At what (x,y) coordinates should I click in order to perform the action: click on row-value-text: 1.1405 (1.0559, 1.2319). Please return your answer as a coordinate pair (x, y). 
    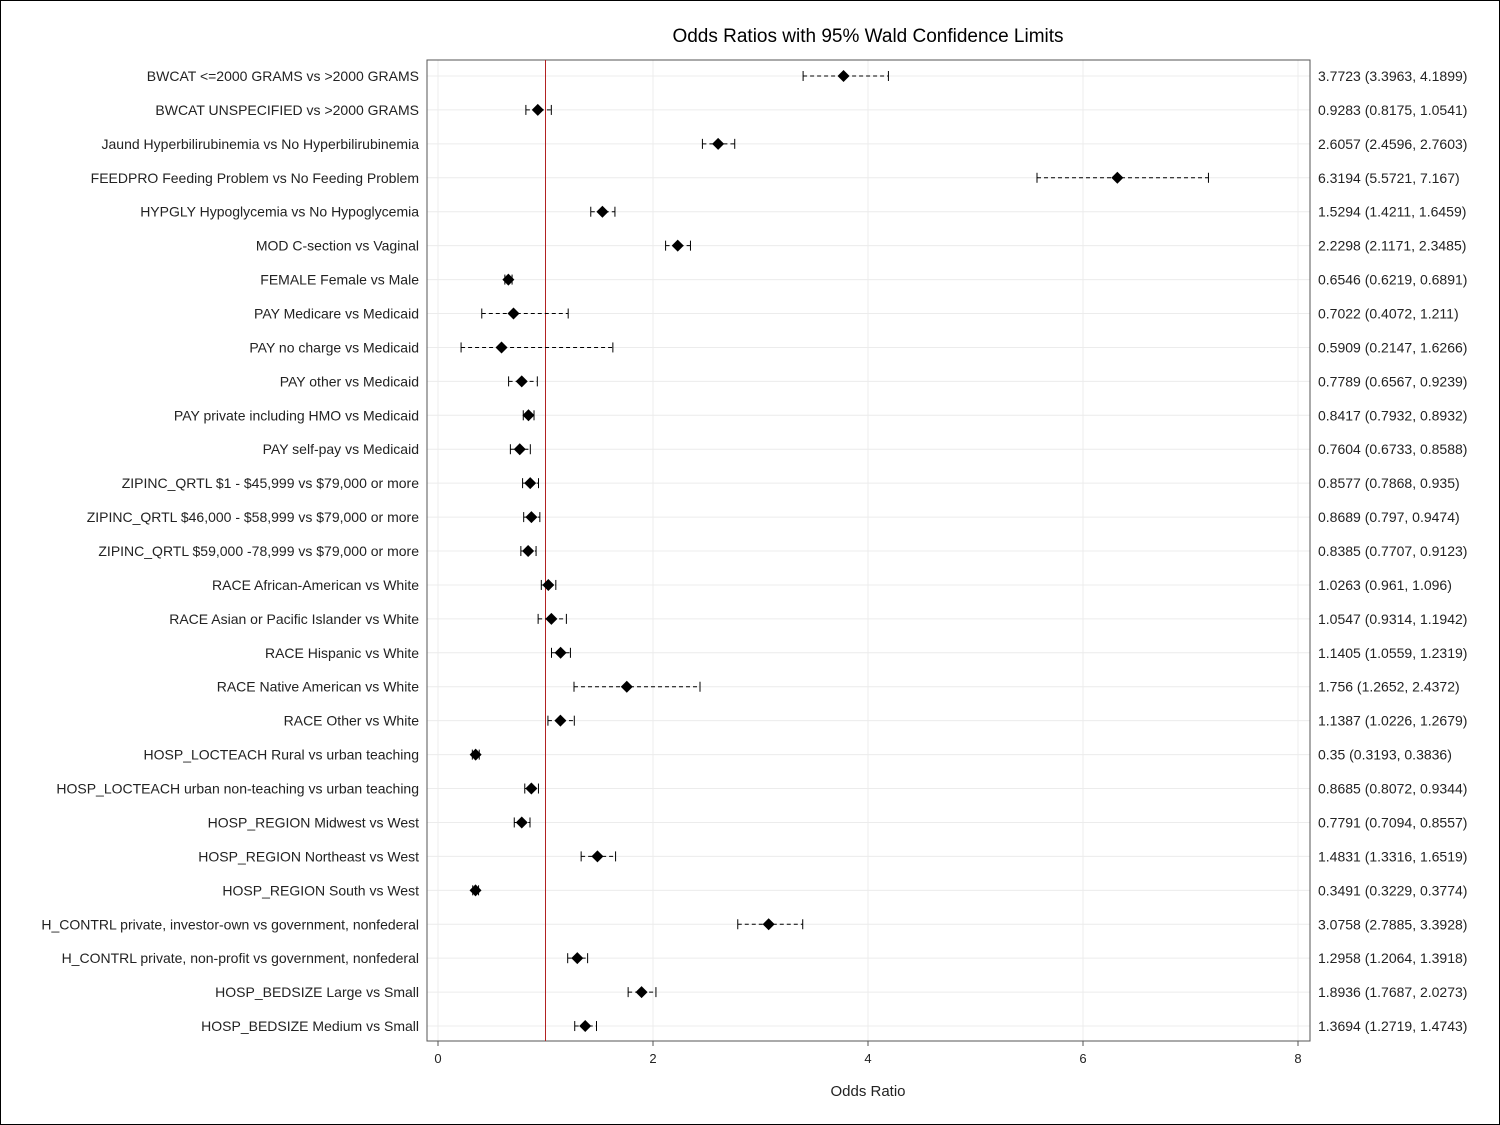
    Looking at the image, I should click on (1392, 653).